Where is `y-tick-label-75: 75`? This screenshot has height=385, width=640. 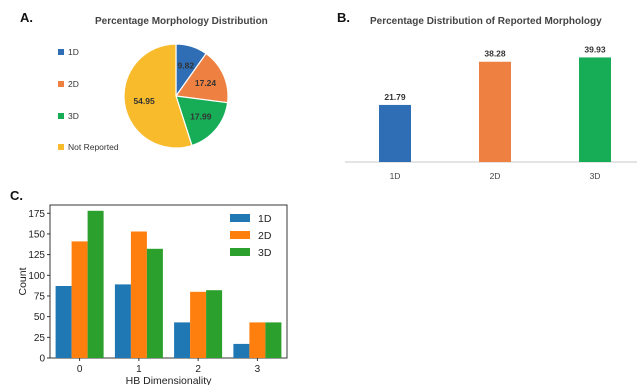
y-tick-label-75: 75 is located at coordinates (40, 296).